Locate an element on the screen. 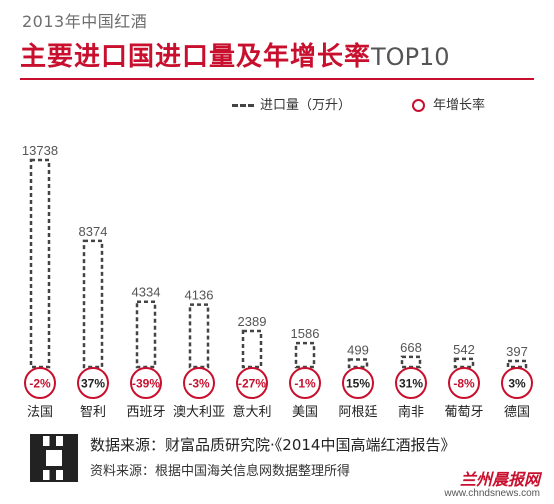  volume-label-7: 668 is located at coordinates (411, 347).